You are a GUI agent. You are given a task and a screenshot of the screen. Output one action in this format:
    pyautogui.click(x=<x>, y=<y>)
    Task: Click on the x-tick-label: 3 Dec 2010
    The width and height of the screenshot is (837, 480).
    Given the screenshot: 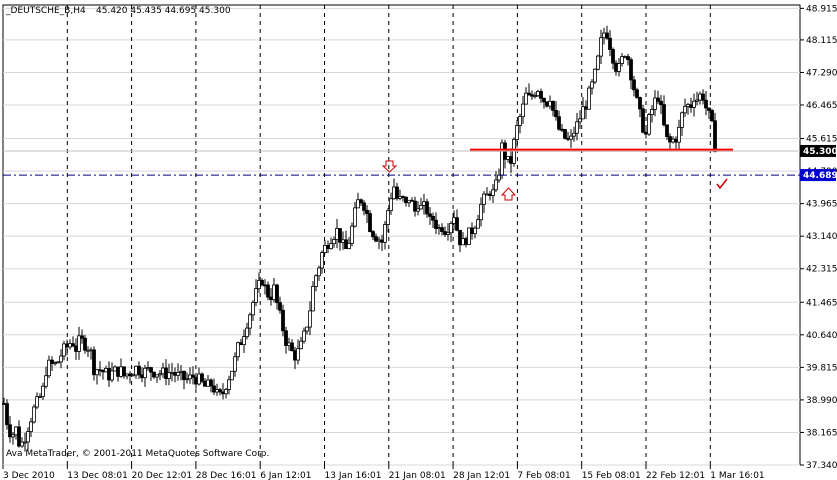 What is the action you would take?
    pyautogui.click(x=29, y=475)
    